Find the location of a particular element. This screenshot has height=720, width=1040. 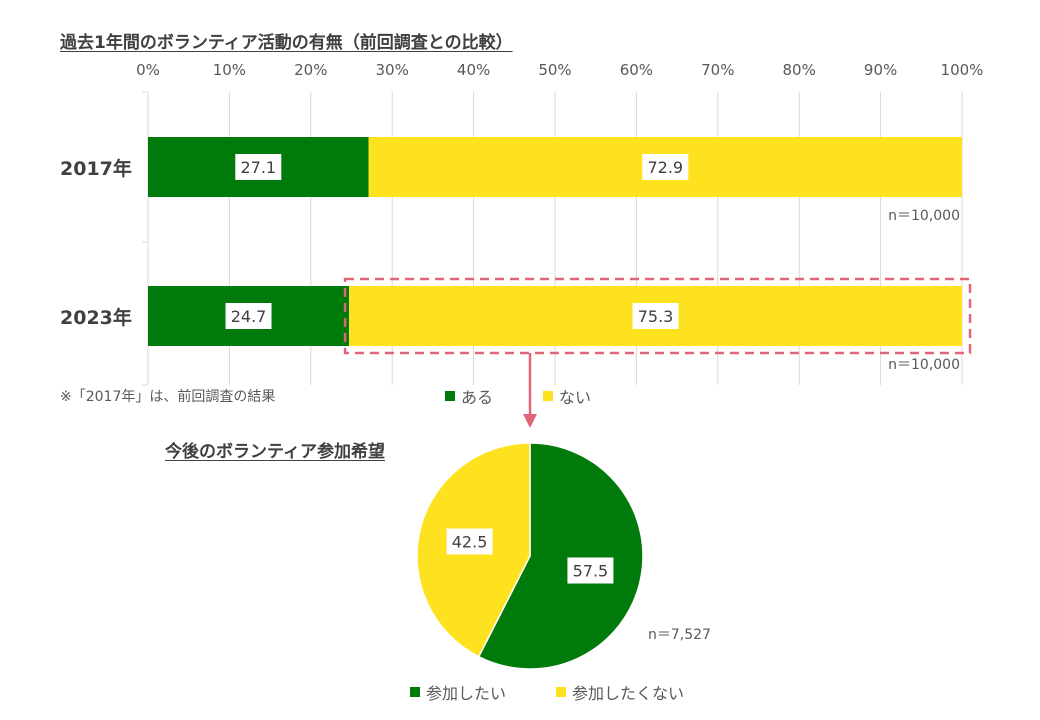

legend-item-aru: ある is located at coordinates (469, 396).